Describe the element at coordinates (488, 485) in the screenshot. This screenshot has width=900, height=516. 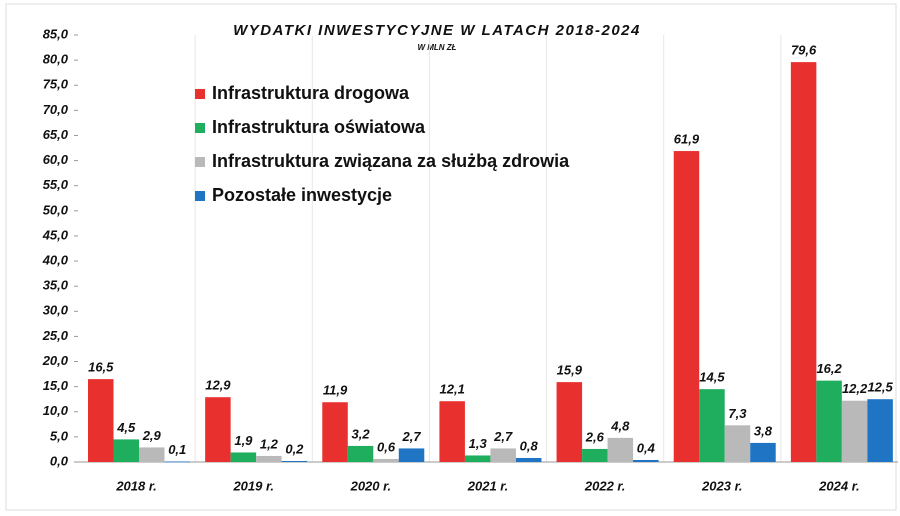
I see `x-tick-label: 2021 r.` at that location.